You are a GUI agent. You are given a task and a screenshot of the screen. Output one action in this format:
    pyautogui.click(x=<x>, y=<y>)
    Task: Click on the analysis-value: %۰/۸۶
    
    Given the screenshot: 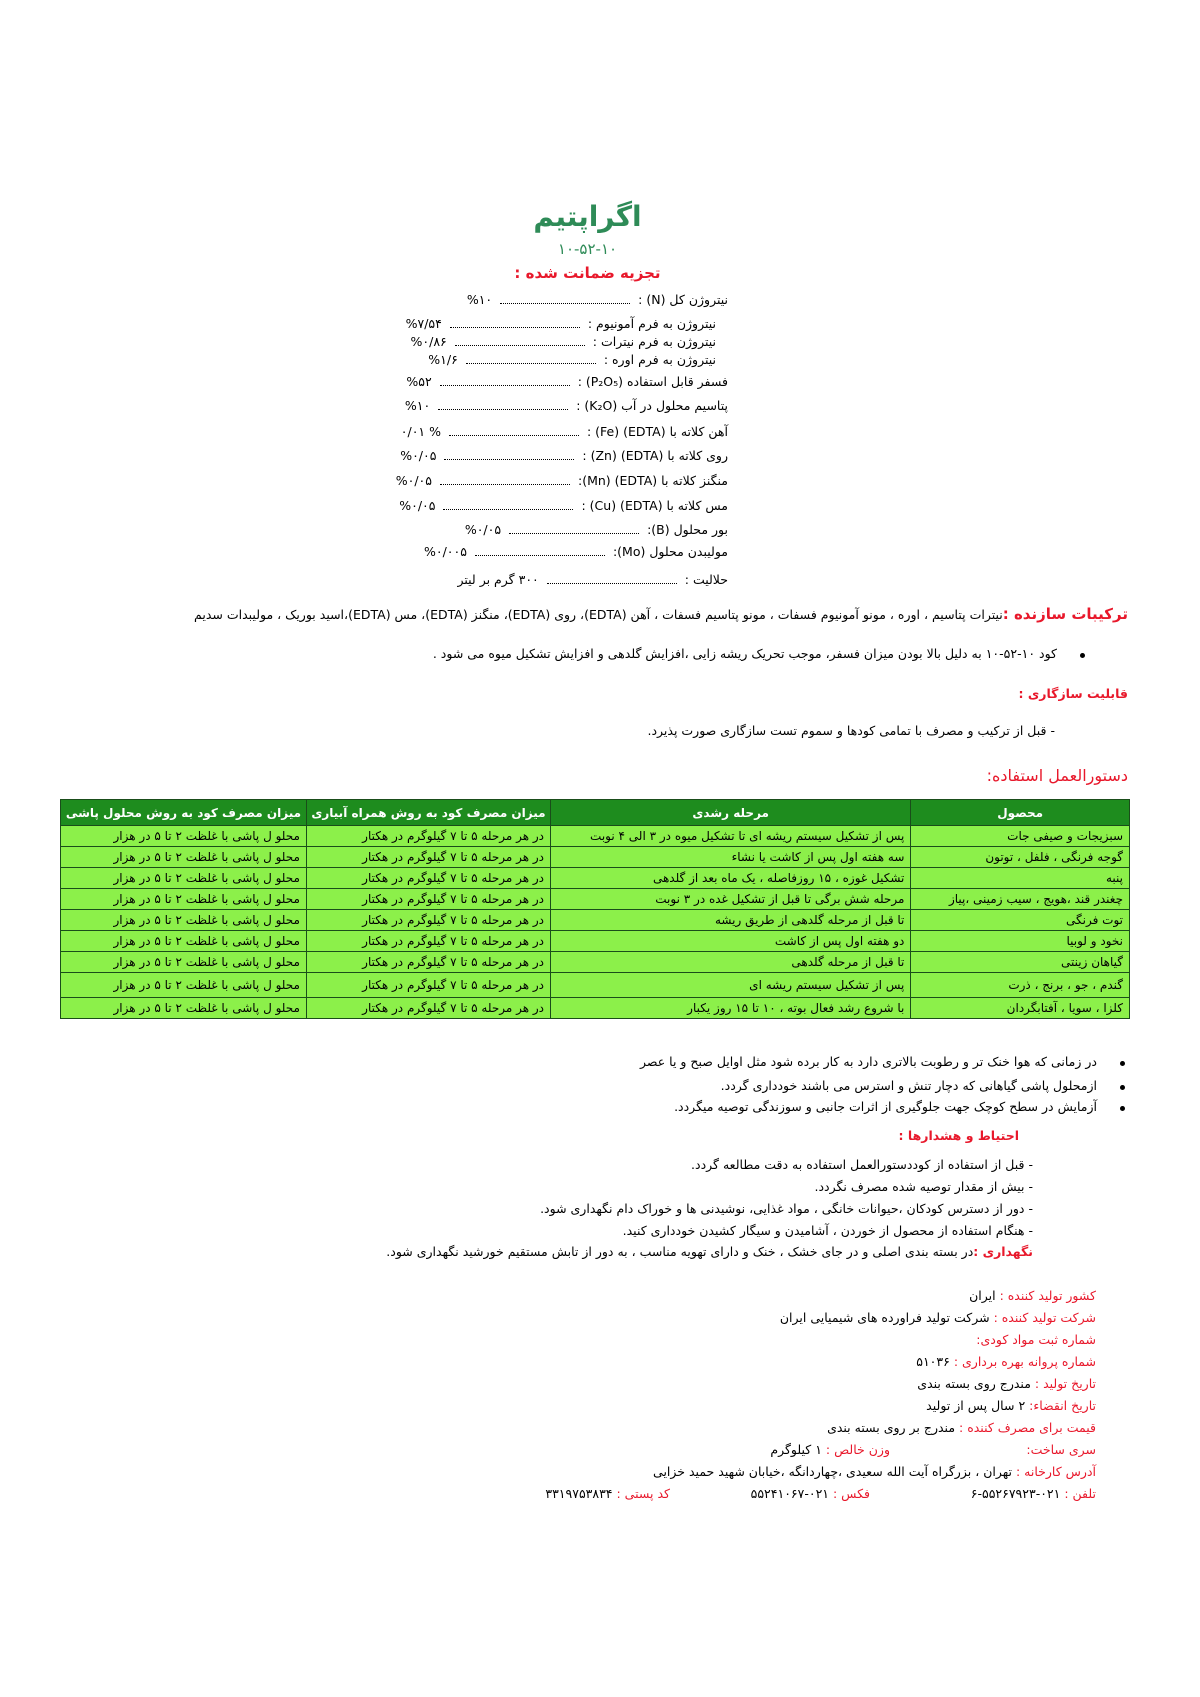 What is the action you would take?
    pyautogui.click(x=428, y=341)
    